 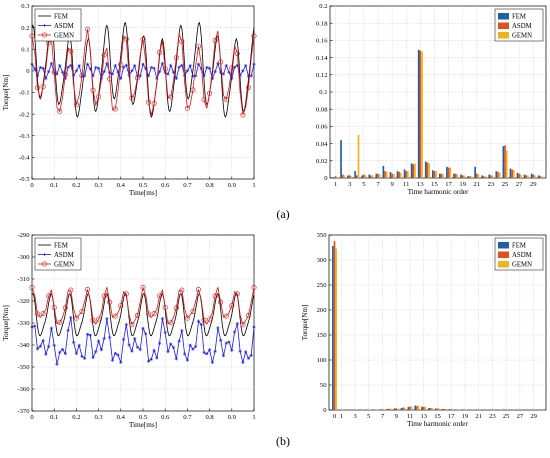 What do you see at coordinates (32, 417) in the screenshot?
I see `b-time-xtick-label: 0` at bounding box center [32, 417].